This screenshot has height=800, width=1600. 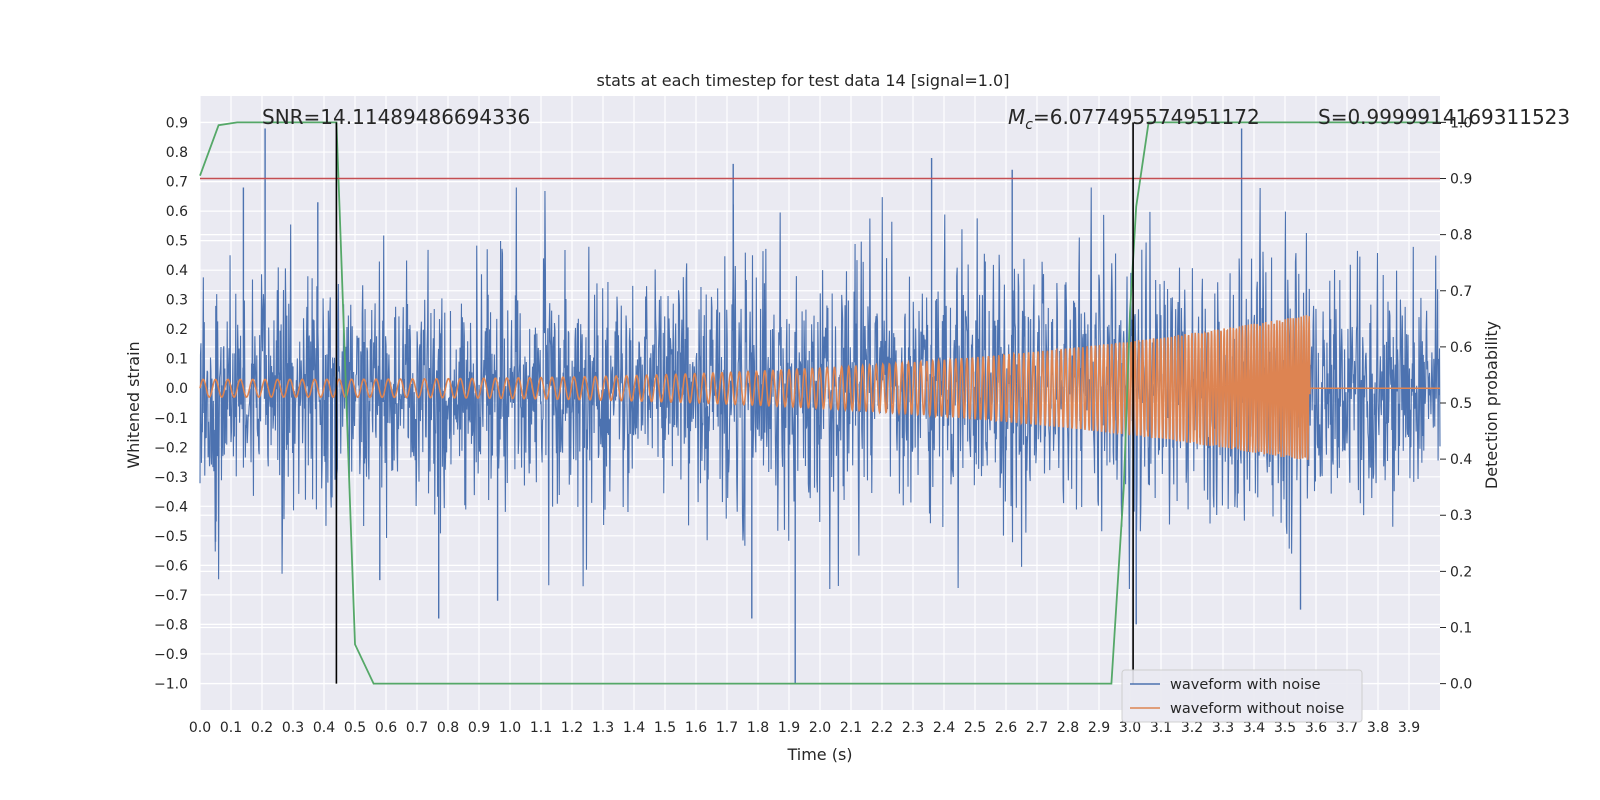 I want to click on y-tick-label: 0.9, so click(x=177, y=124).